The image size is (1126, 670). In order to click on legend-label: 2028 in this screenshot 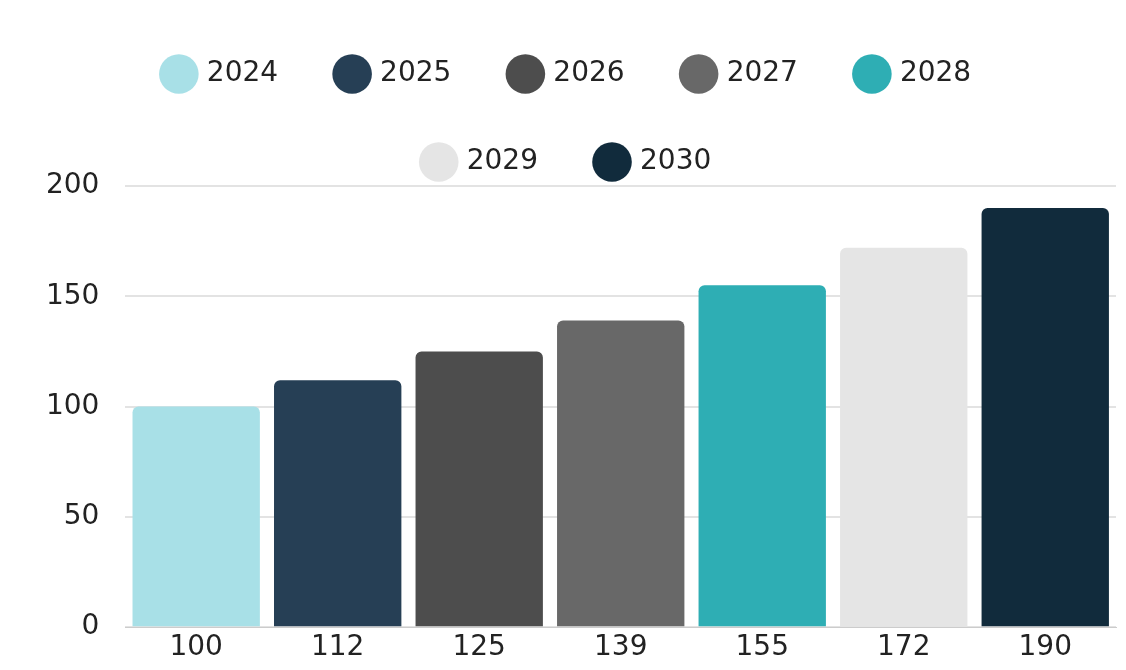, I will do `click(935, 72)`.